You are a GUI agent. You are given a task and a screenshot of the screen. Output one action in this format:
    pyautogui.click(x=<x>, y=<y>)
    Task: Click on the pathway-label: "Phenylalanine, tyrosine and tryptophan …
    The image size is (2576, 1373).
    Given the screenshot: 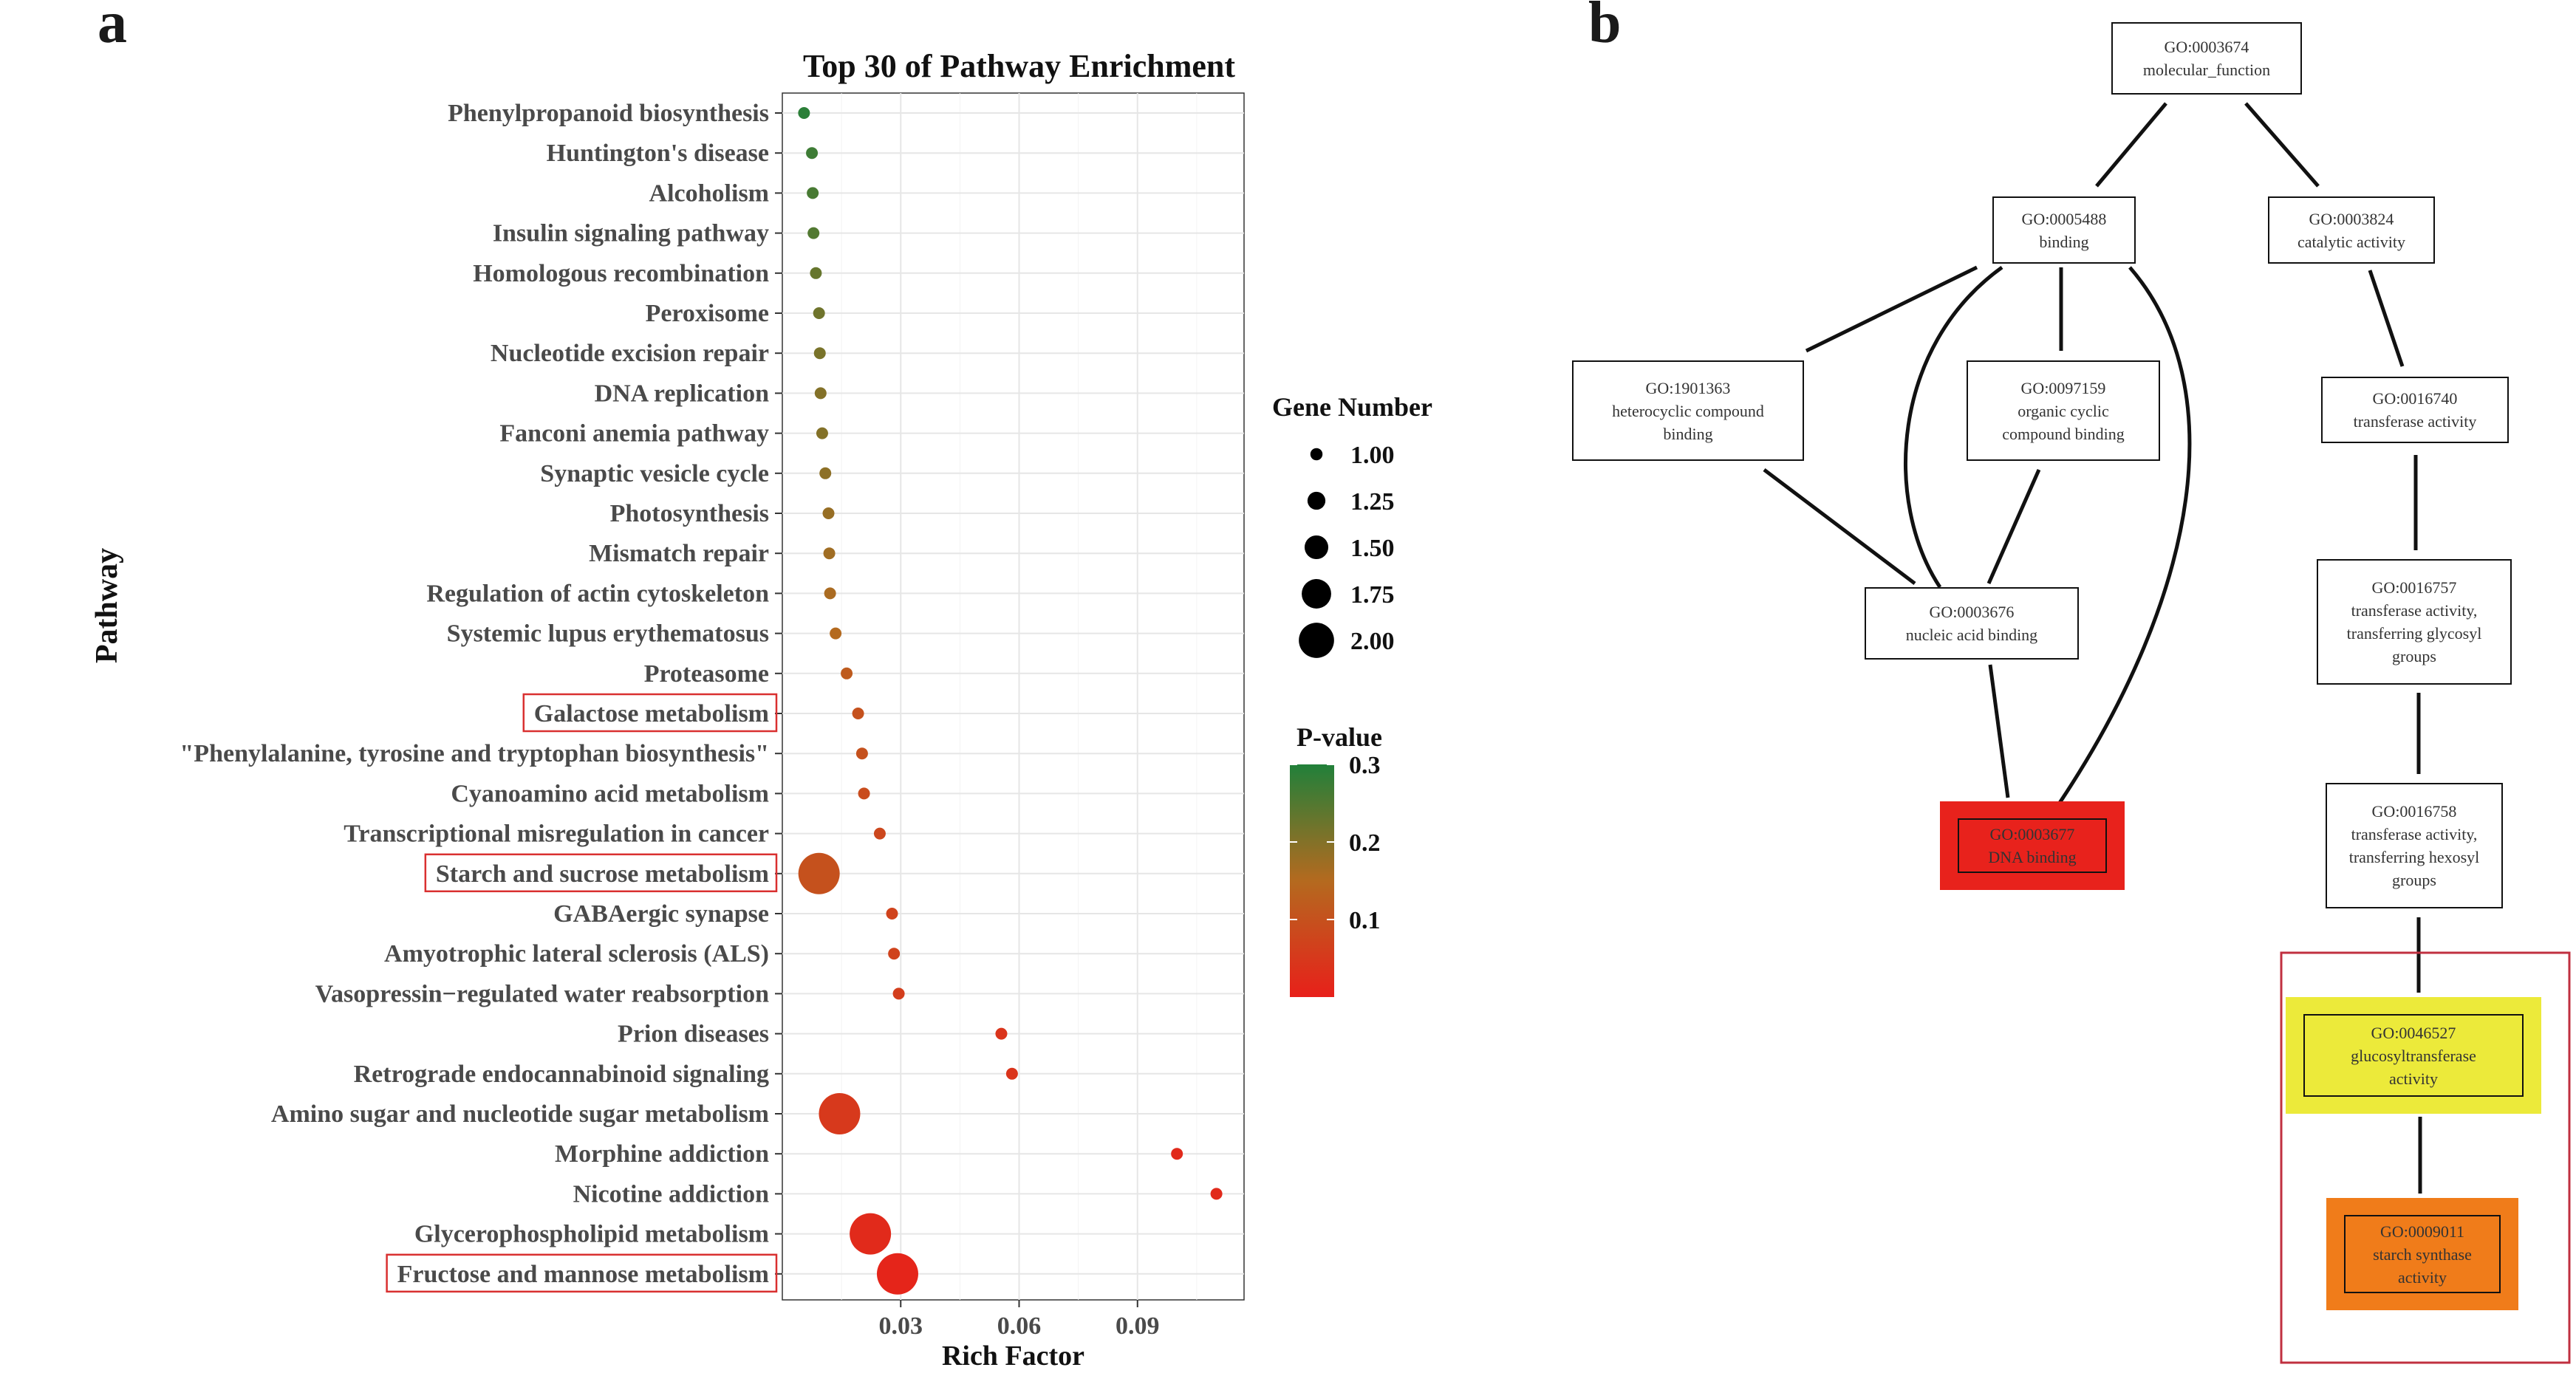 What is the action you would take?
    pyautogui.click(x=475, y=753)
    